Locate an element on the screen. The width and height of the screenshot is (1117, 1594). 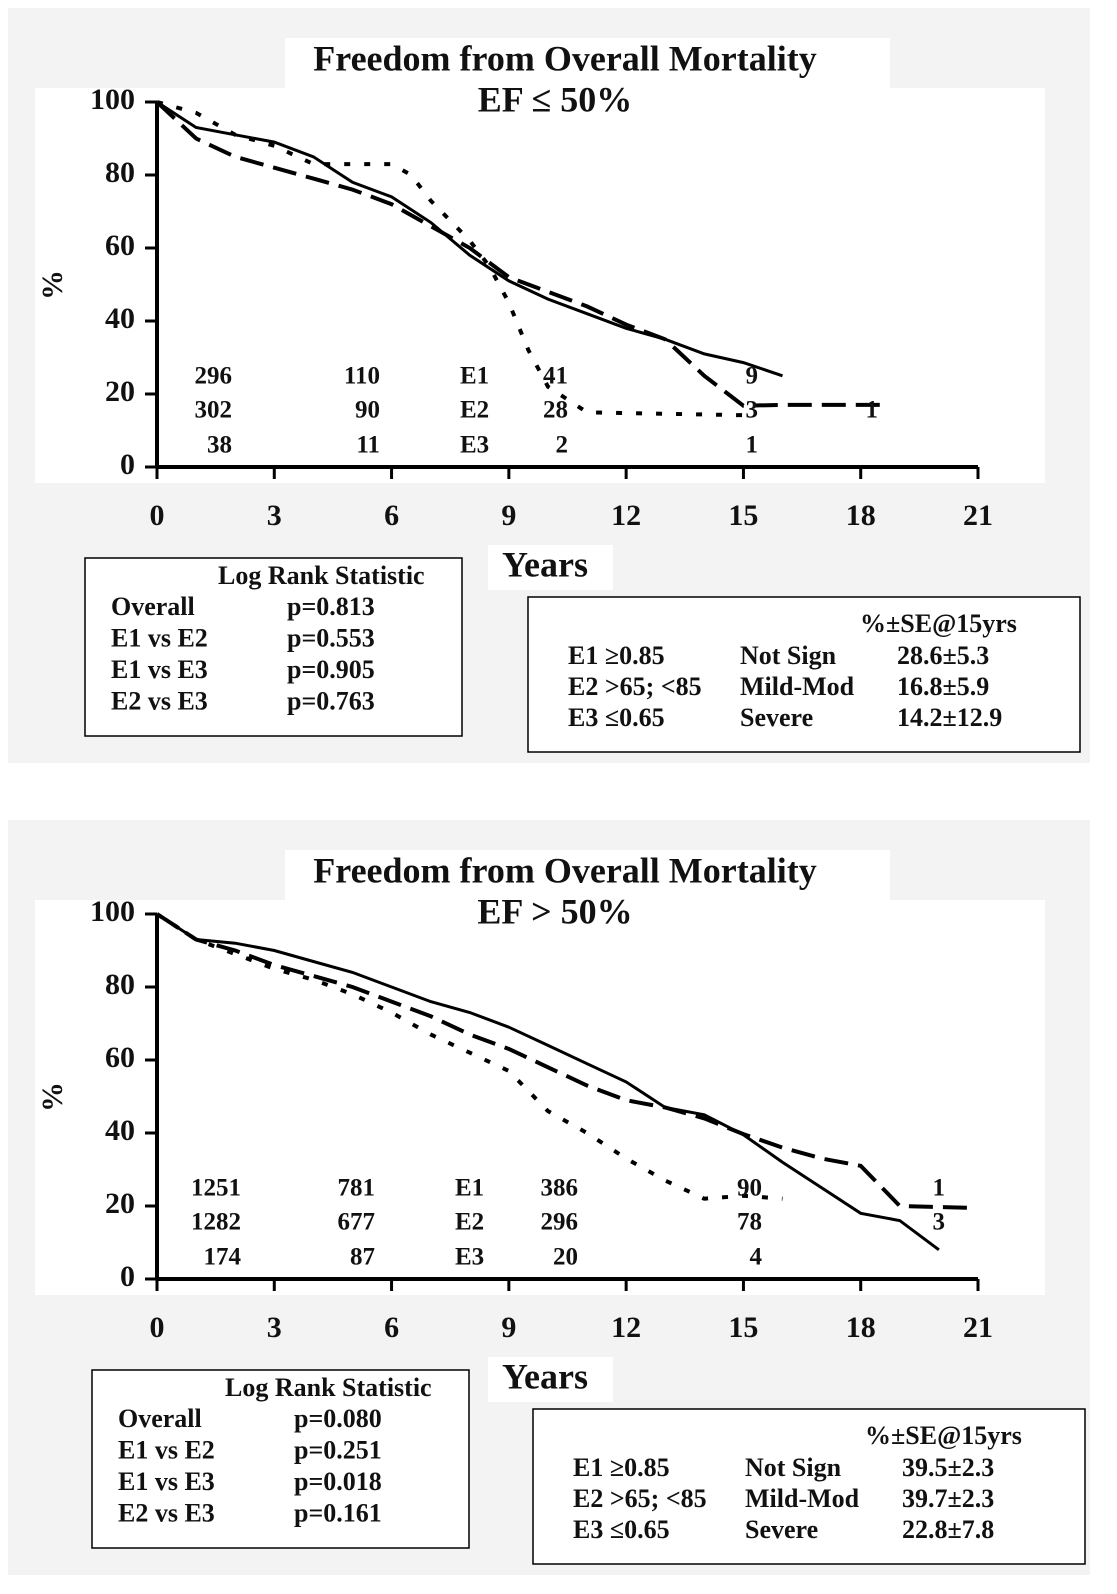
at-risk-count: 20 is located at coordinates (565, 1257).